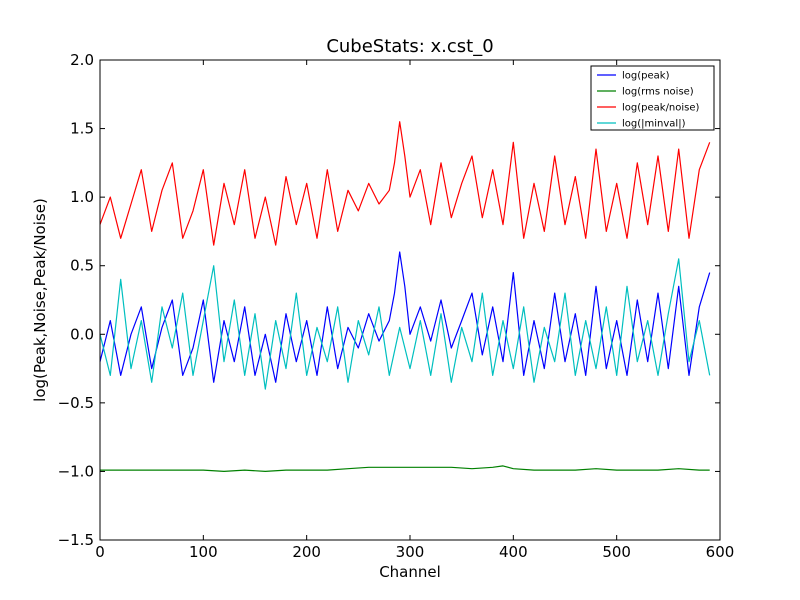 This screenshot has width=800, height=600. Describe the element at coordinates (654, 124) in the screenshot. I see `legend-label-3: log(|minval|)` at that location.